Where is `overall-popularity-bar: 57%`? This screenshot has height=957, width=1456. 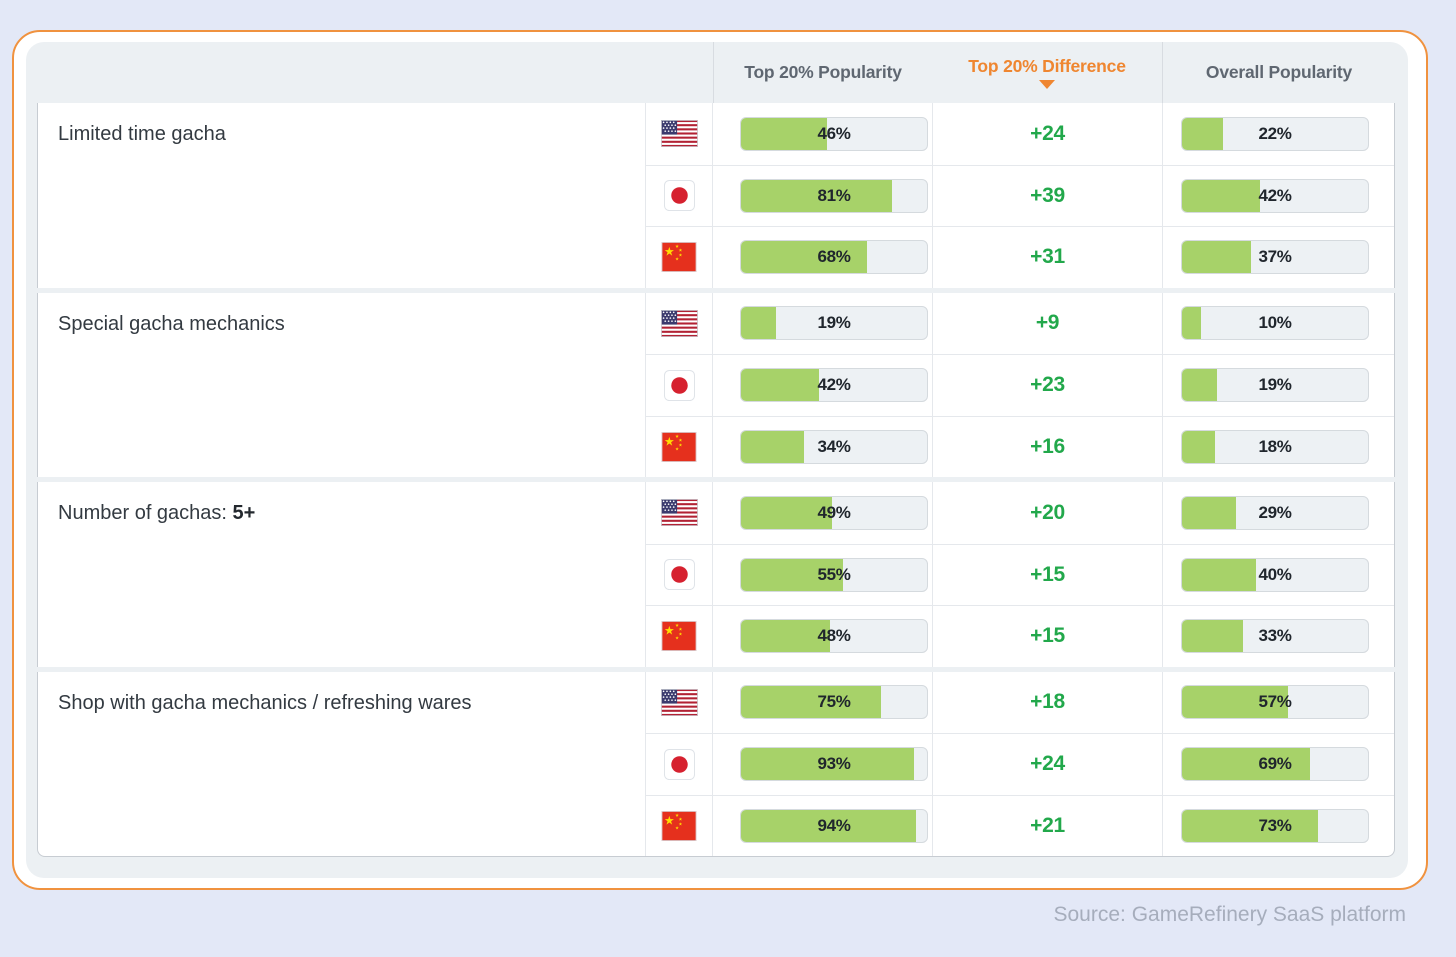 overall-popularity-bar: 57% is located at coordinates (1275, 702).